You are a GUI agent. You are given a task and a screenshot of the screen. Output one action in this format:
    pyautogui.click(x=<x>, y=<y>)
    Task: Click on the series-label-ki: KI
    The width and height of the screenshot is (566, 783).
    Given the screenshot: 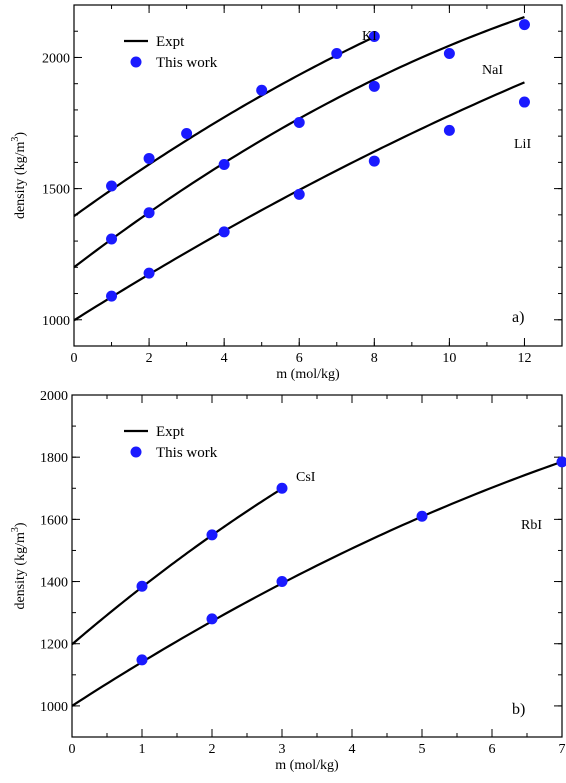 What is the action you would take?
    pyautogui.click(x=369, y=36)
    